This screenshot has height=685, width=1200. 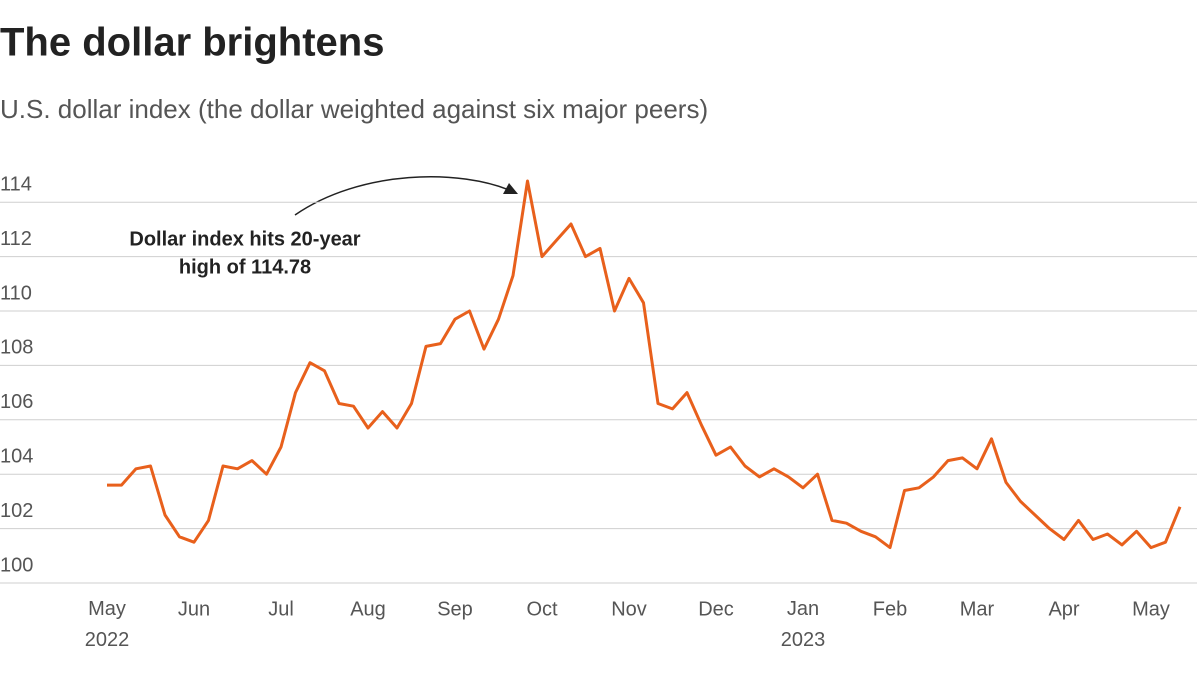 I want to click on annotation: high of 114.78, so click(x=245, y=267).